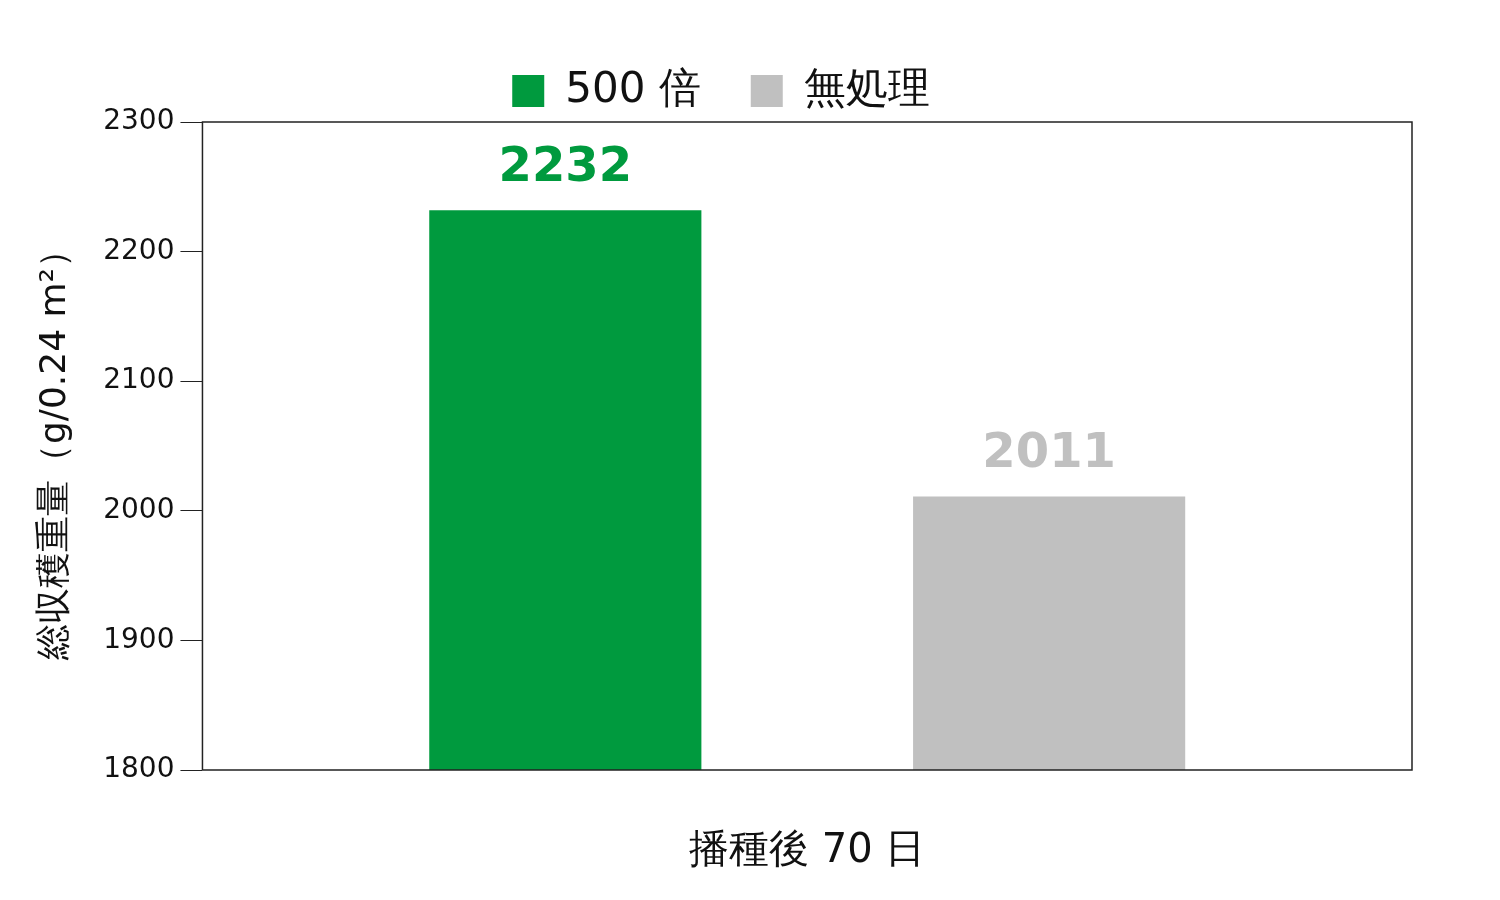  What do you see at coordinates (866, 87) in the screenshot?
I see `legend-label: 無処理` at bounding box center [866, 87].